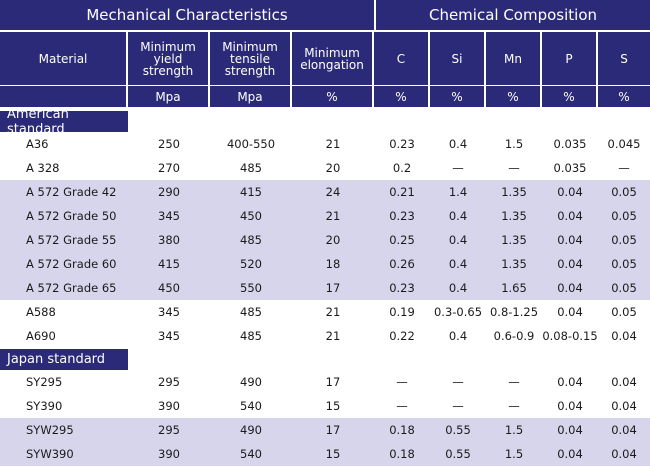  Describe the element at coordinates (71, 240) in the screenshot. I see `cell-material: A 572 Grade 55` at that location.